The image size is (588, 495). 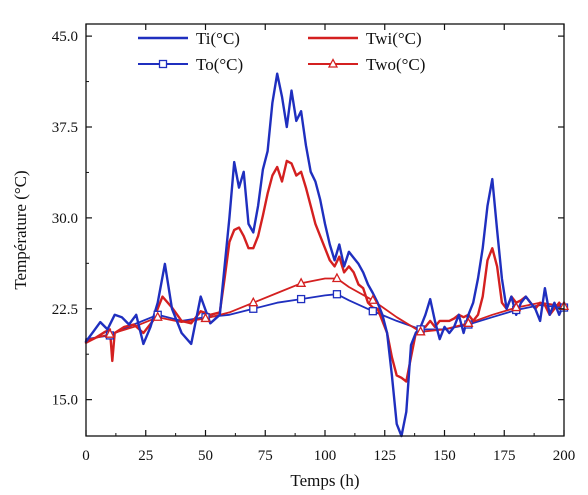 What do you see at coordinates (395, 64) in the screenshot?
I see `legend-label: Two(°C)` at bounding box center [395, 64].